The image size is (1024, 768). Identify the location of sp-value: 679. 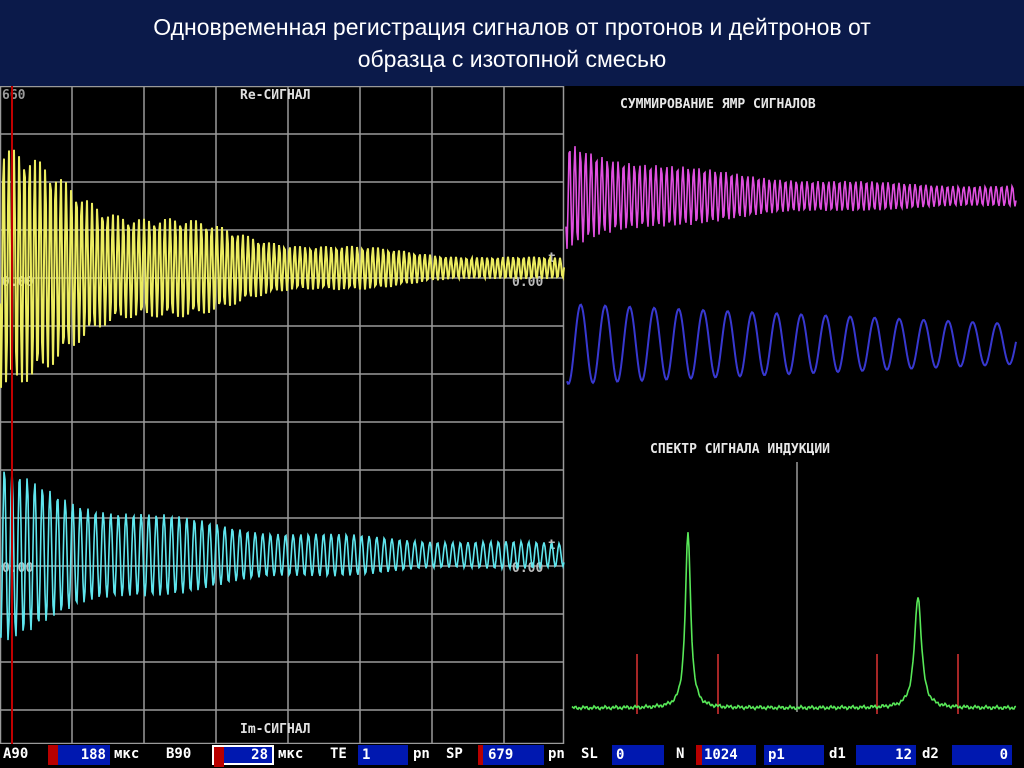
(501, 755).